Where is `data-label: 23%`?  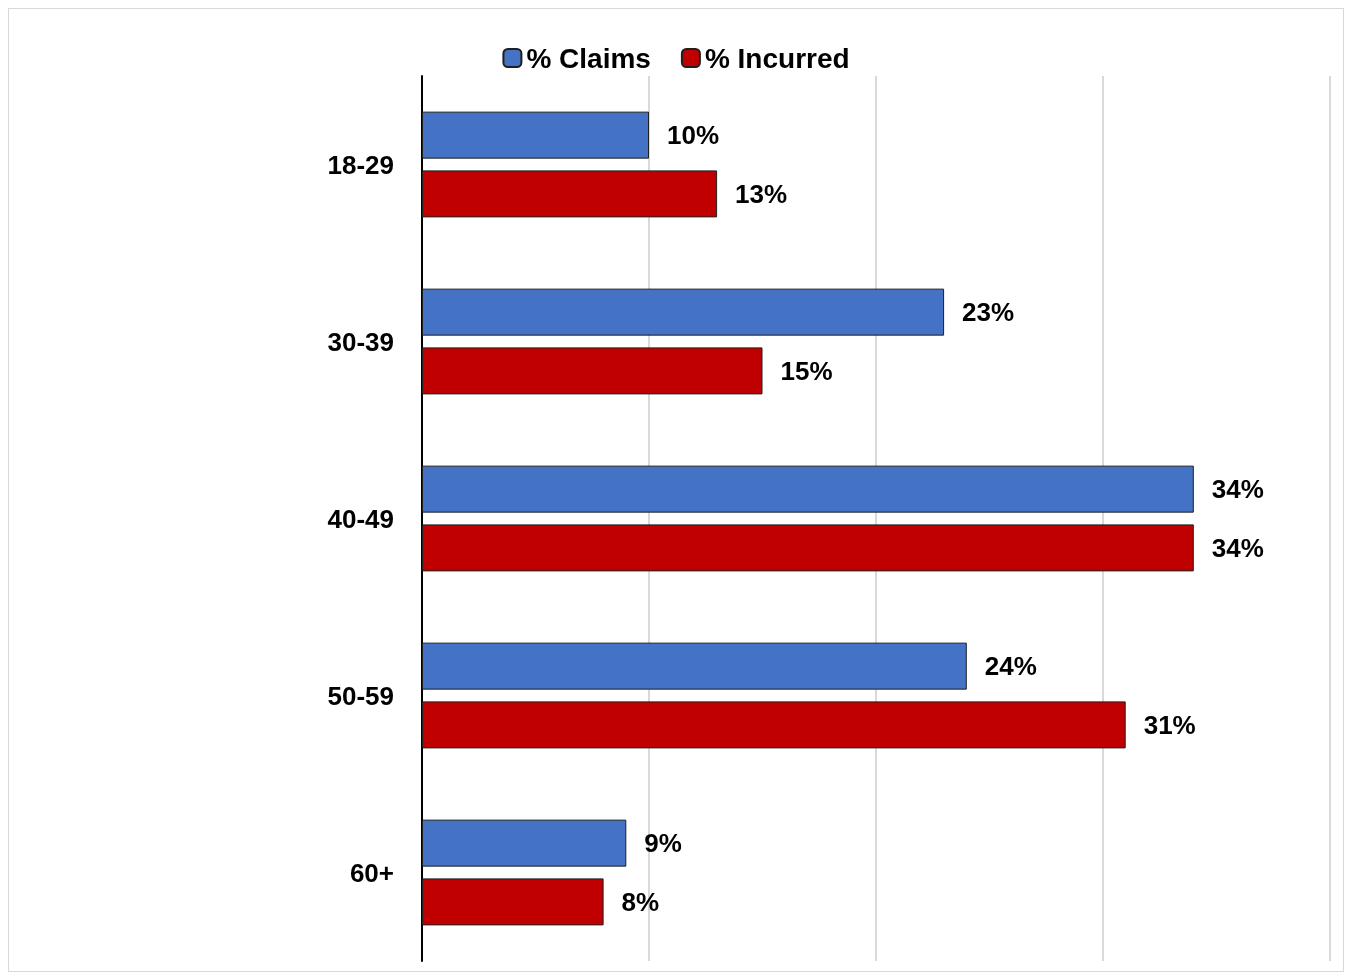 data-label: 23% is located at coordinates (988, 312).